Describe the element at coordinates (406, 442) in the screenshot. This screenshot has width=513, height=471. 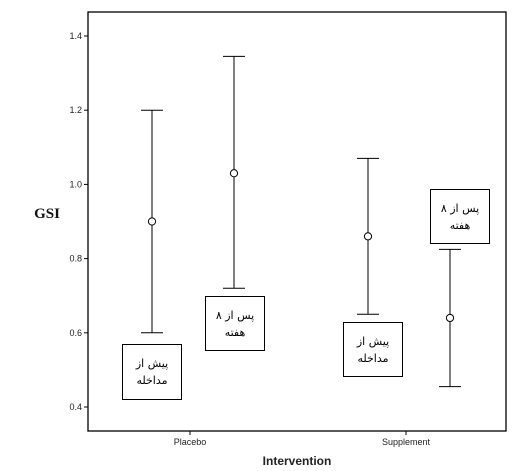
I see `x-tick-label: Supplement` at that location.